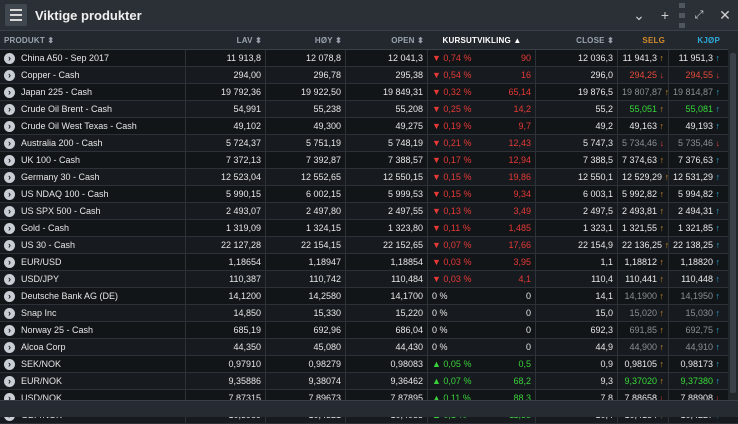 The image size is (738, 424). I want to click on product-cell: › USD/JPY, so click(93, 279).